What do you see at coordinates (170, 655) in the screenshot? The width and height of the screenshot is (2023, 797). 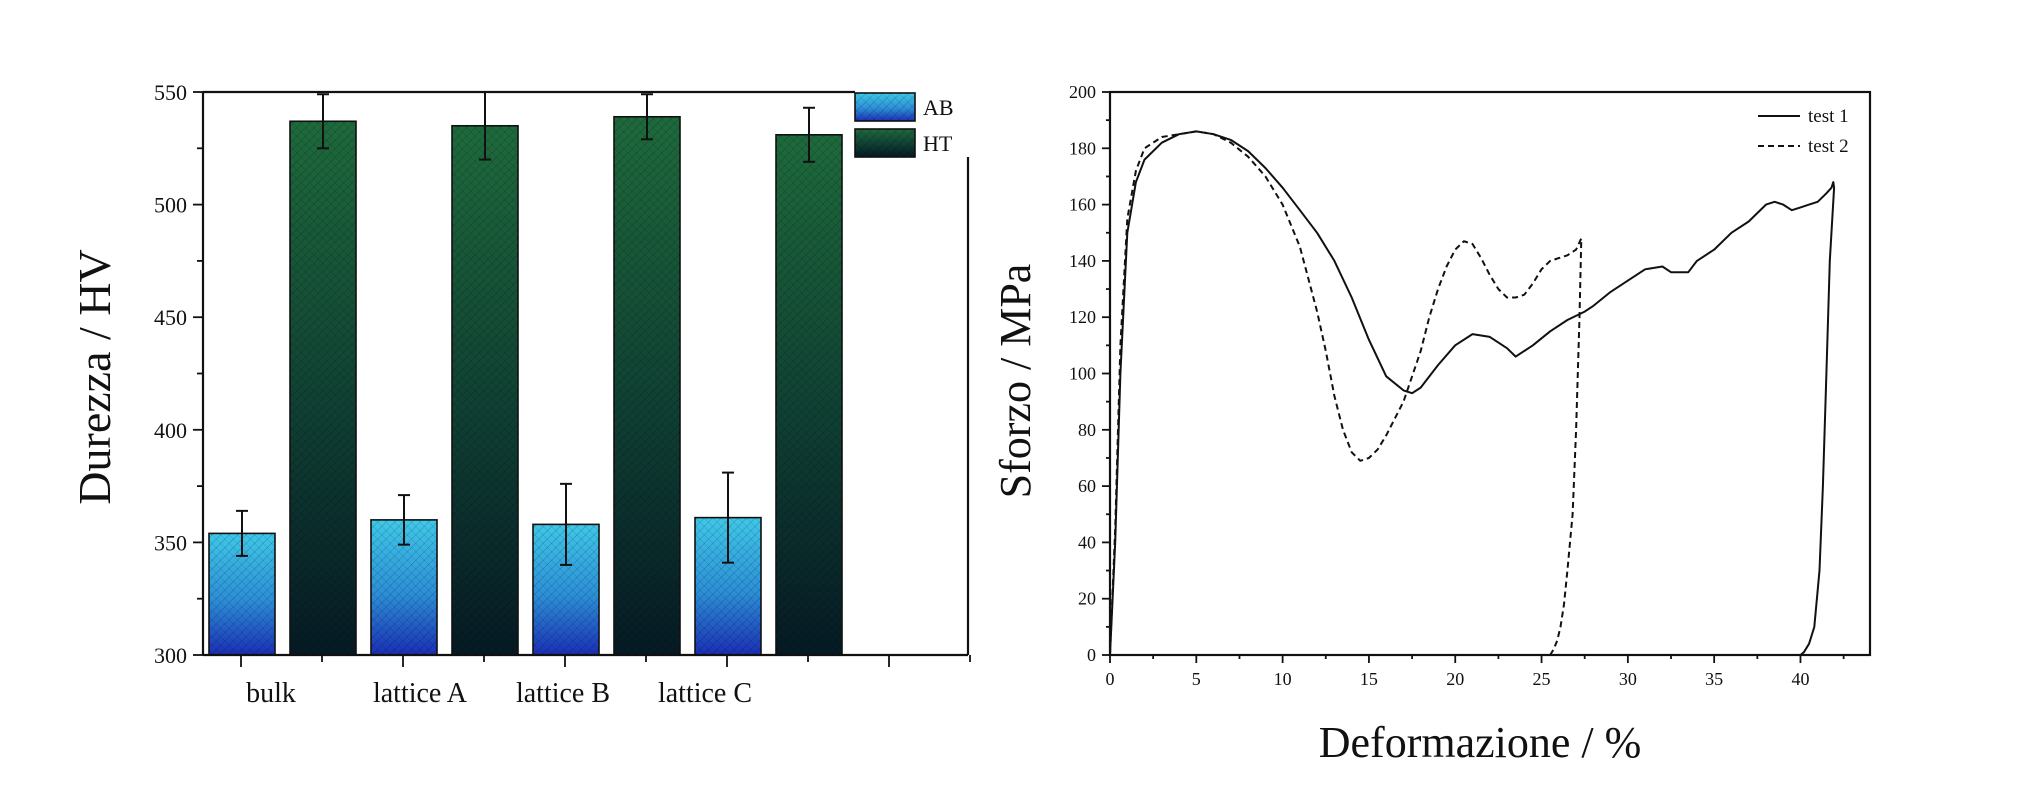 I see `left-y-tick-label: 300` at bounding box center [170, 655].